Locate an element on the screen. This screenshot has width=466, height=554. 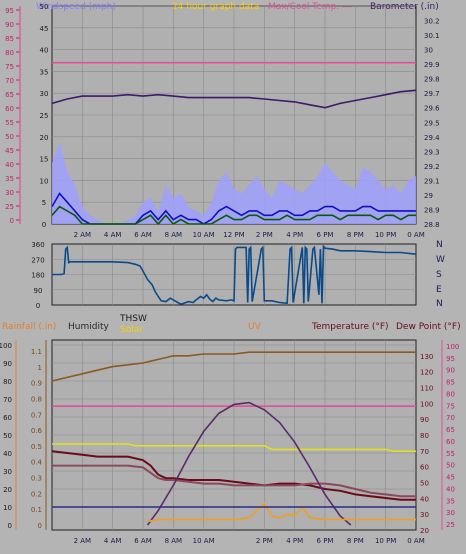
tick-rain-5: 50 is located at coordinates (7, 436).